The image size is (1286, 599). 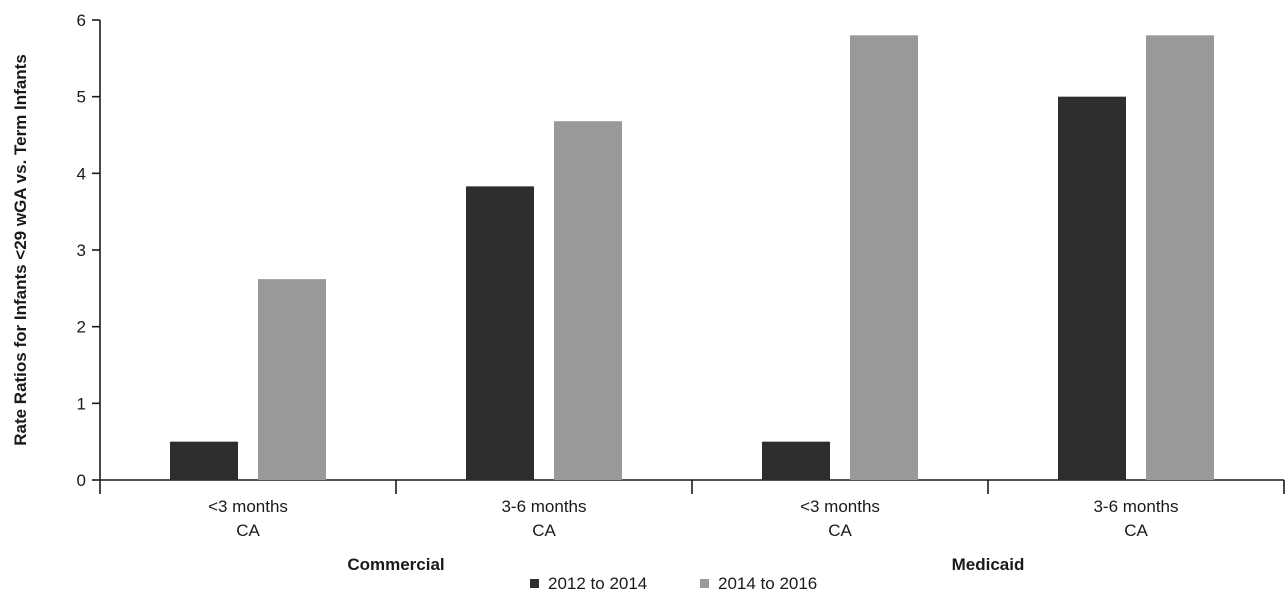 What do you see at coordinates (81, 173) in the screenshot?
I see `y-tick-label: 4` at bounding box center [81, 173].